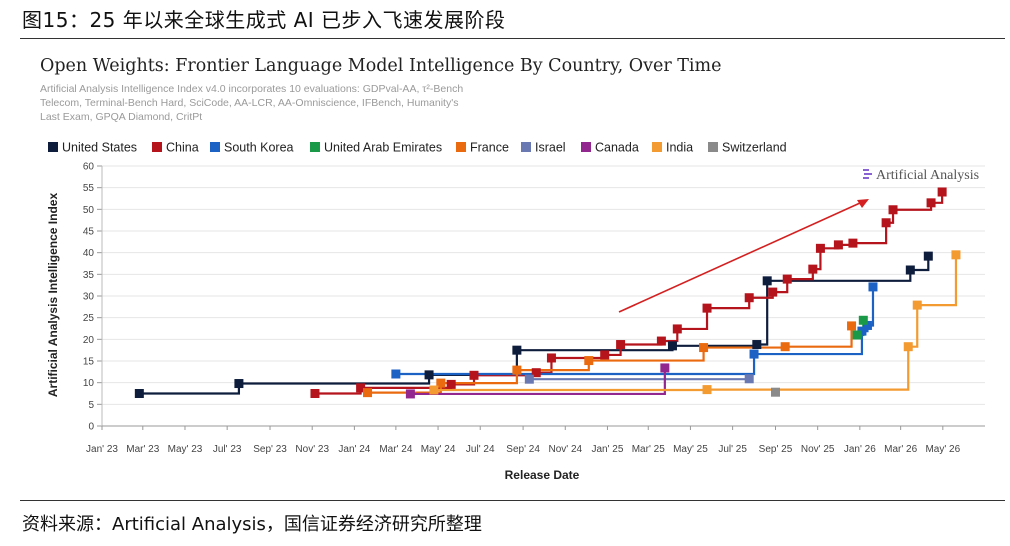 This screenshot has width=1010, height=546. Describe the element at coordinates (99, 148) in the screenshot. I see `legend-label-united-states: United States` at that location.